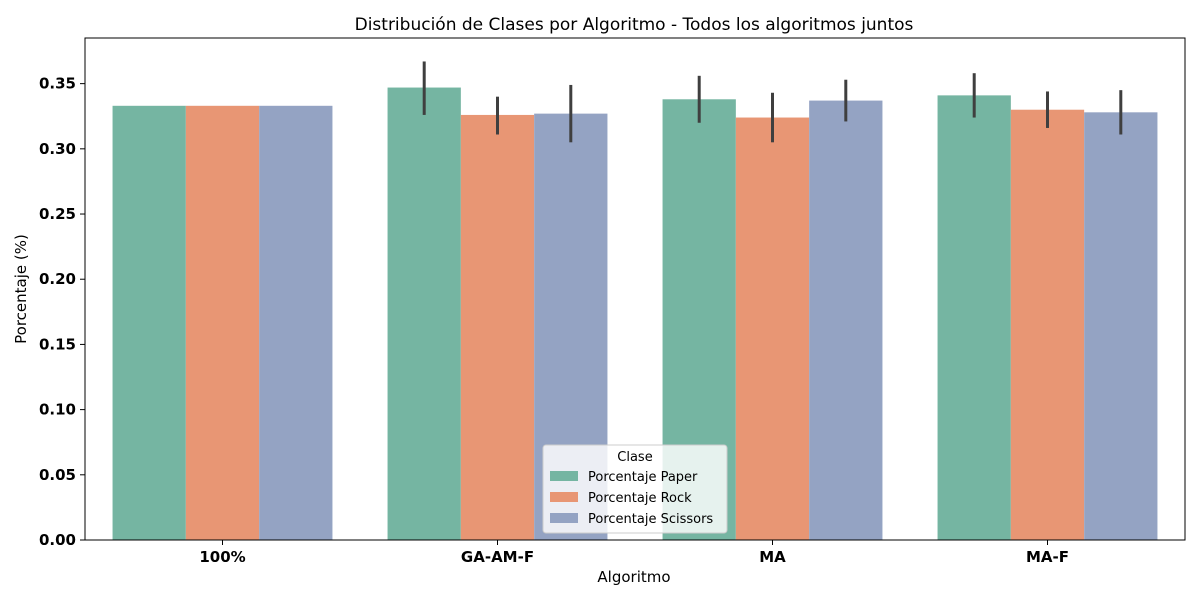 This screenshot has width=1200, height=600. I want to click on y-tick-label: 0.35, so click(57, 84).